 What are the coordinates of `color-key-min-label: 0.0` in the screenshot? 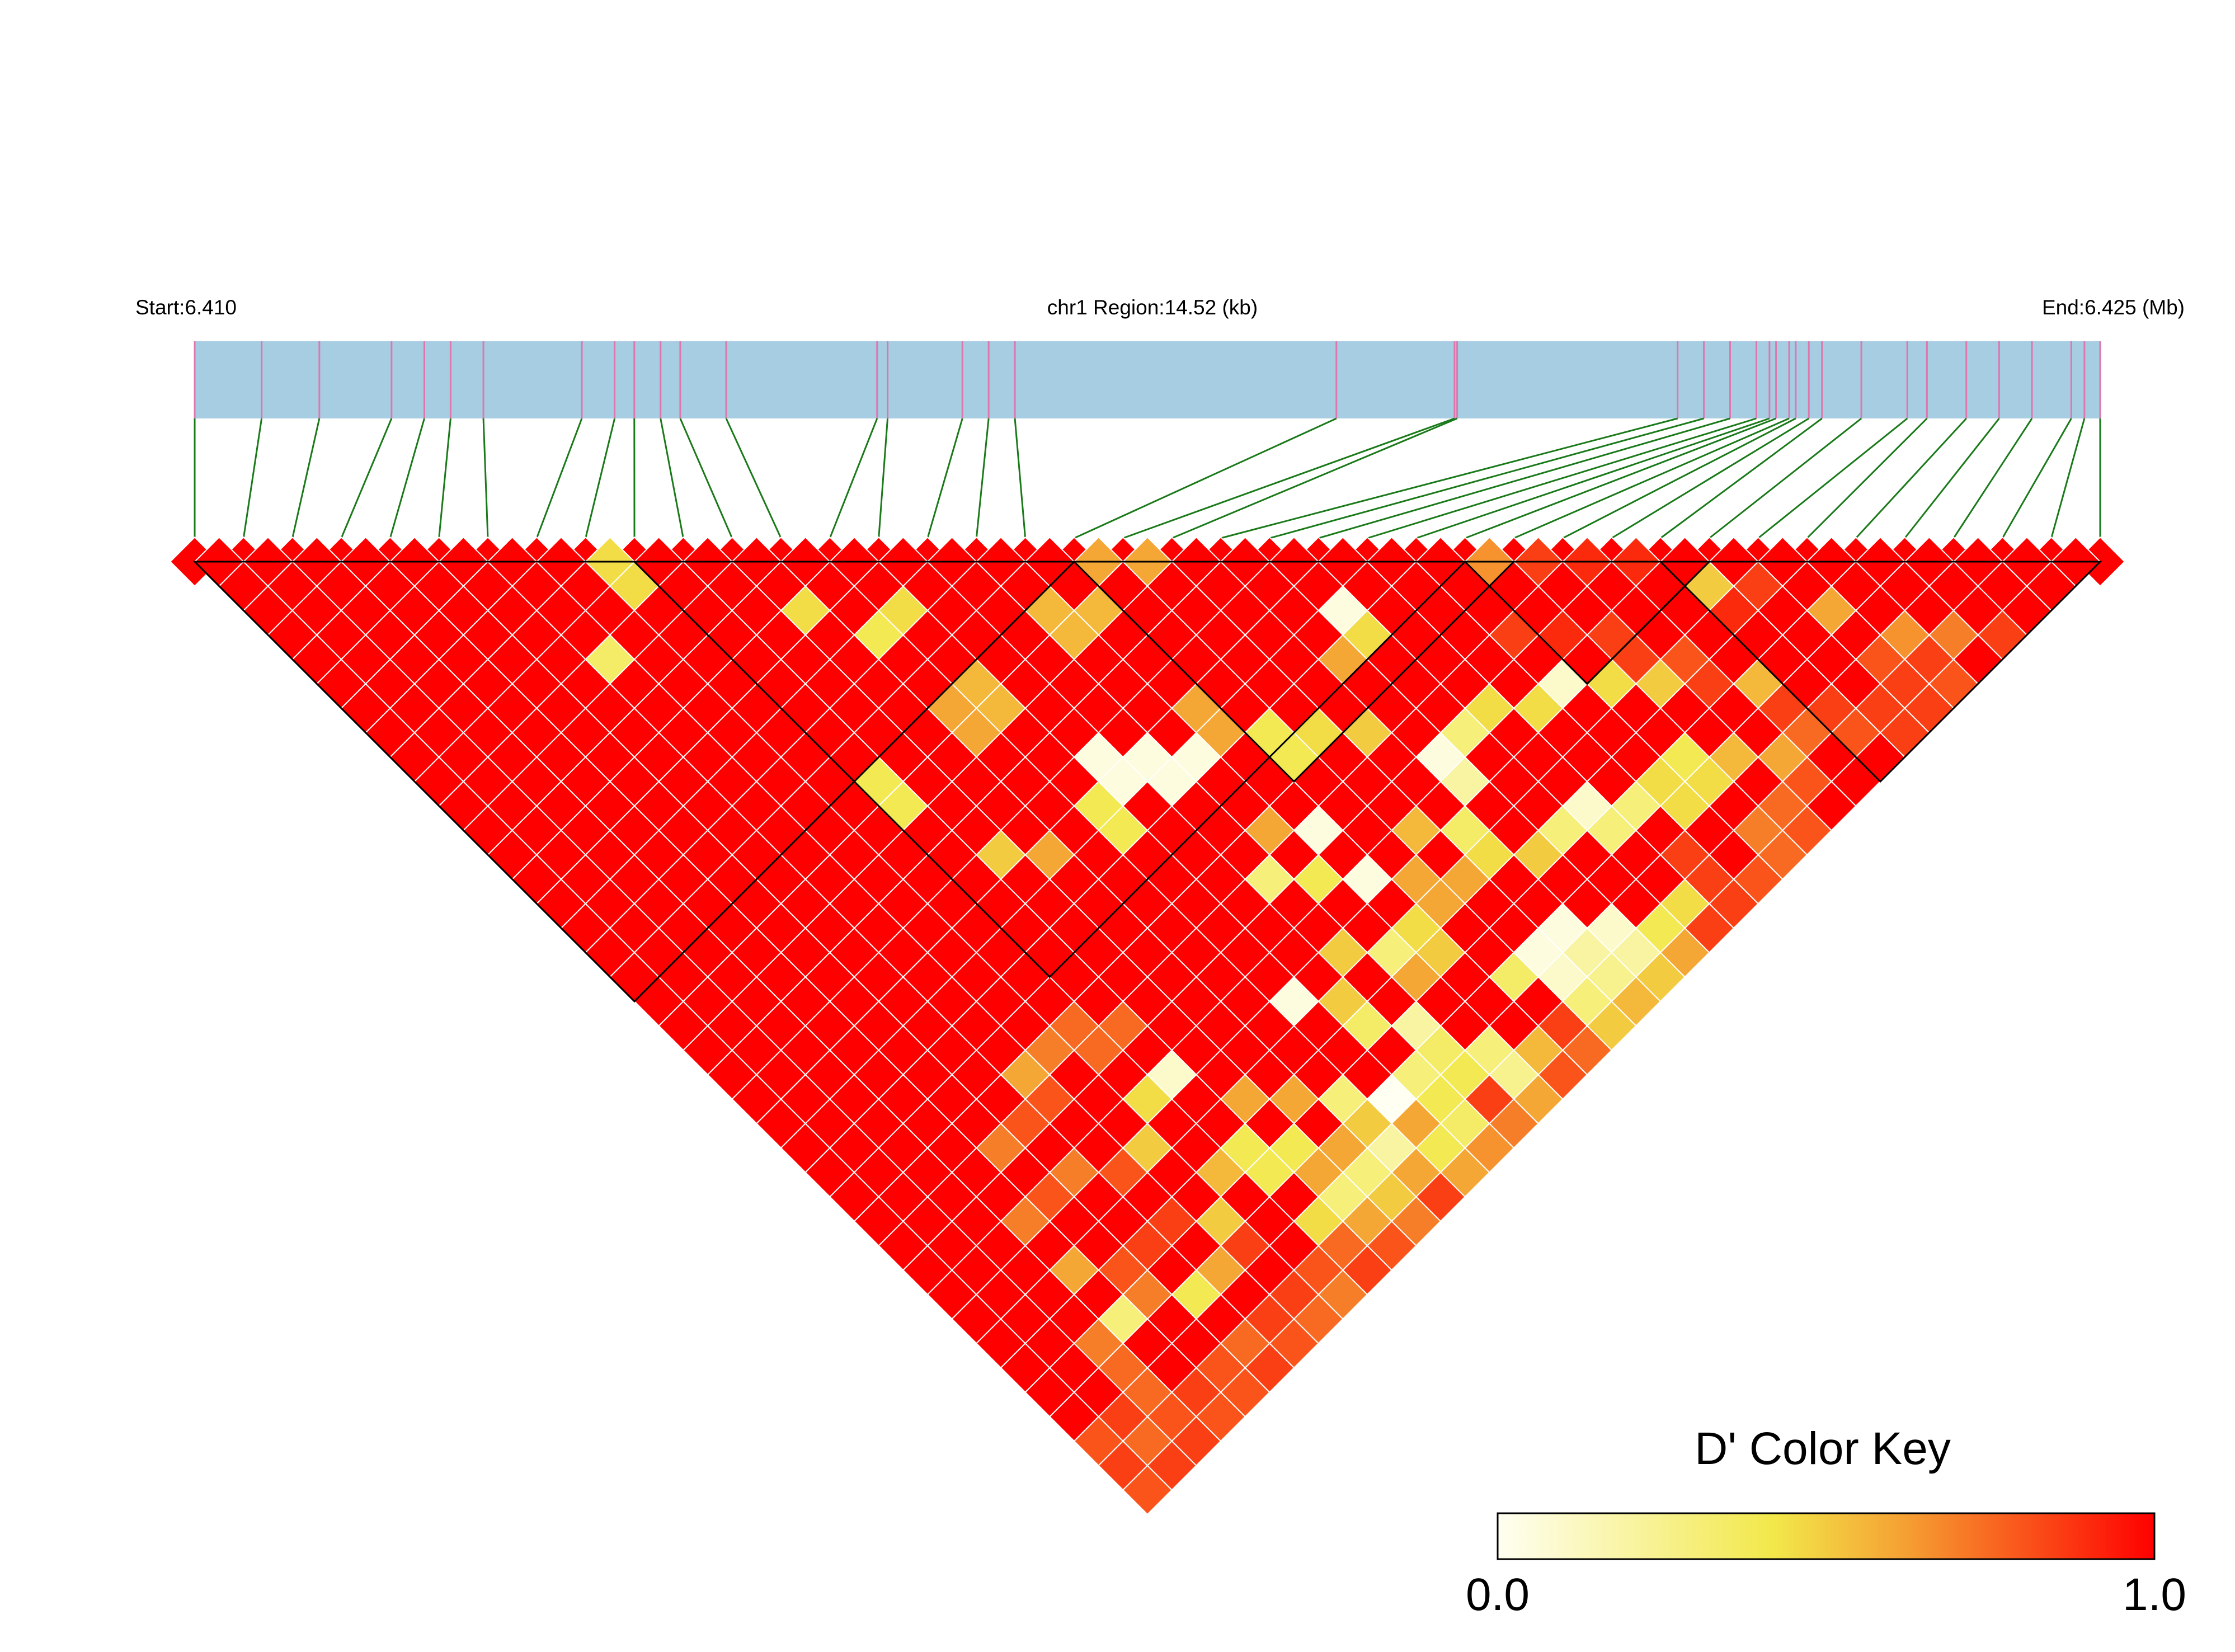 It's located at (1498, 1595).